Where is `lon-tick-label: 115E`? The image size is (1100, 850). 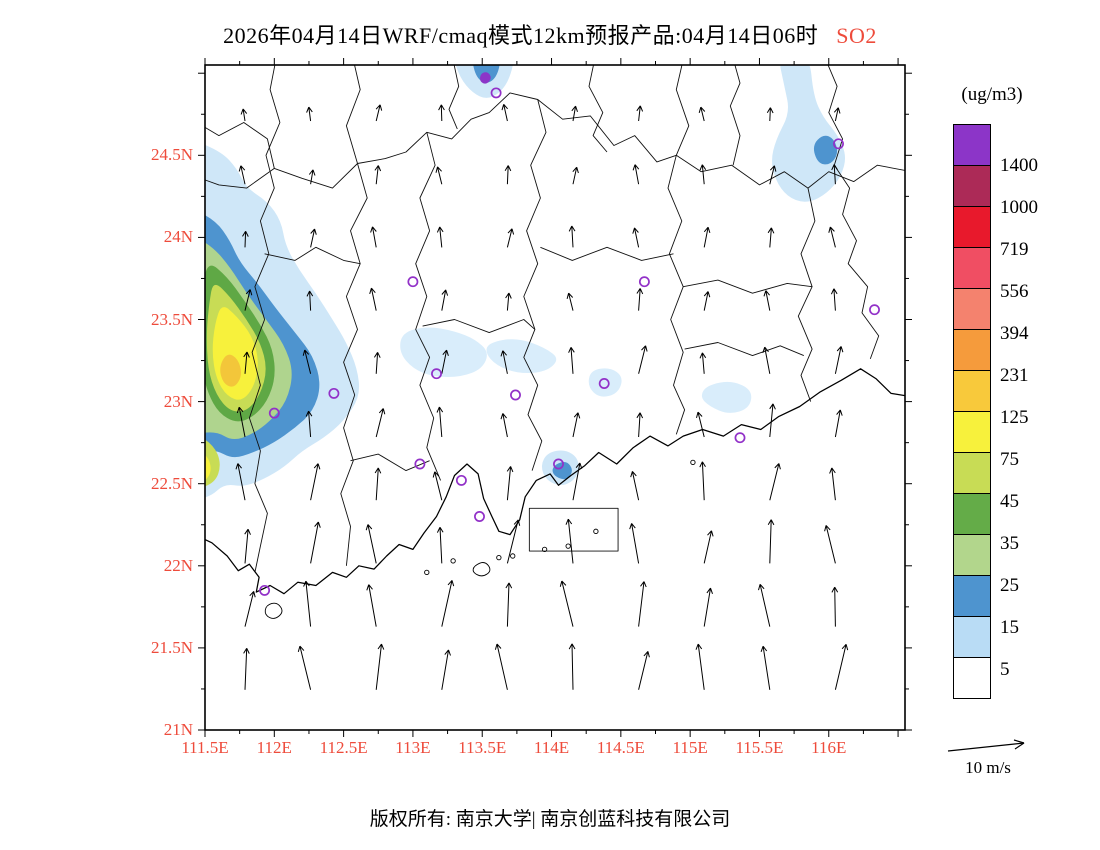
lon-tick-label: 115E is located at coordinates (690, 747).